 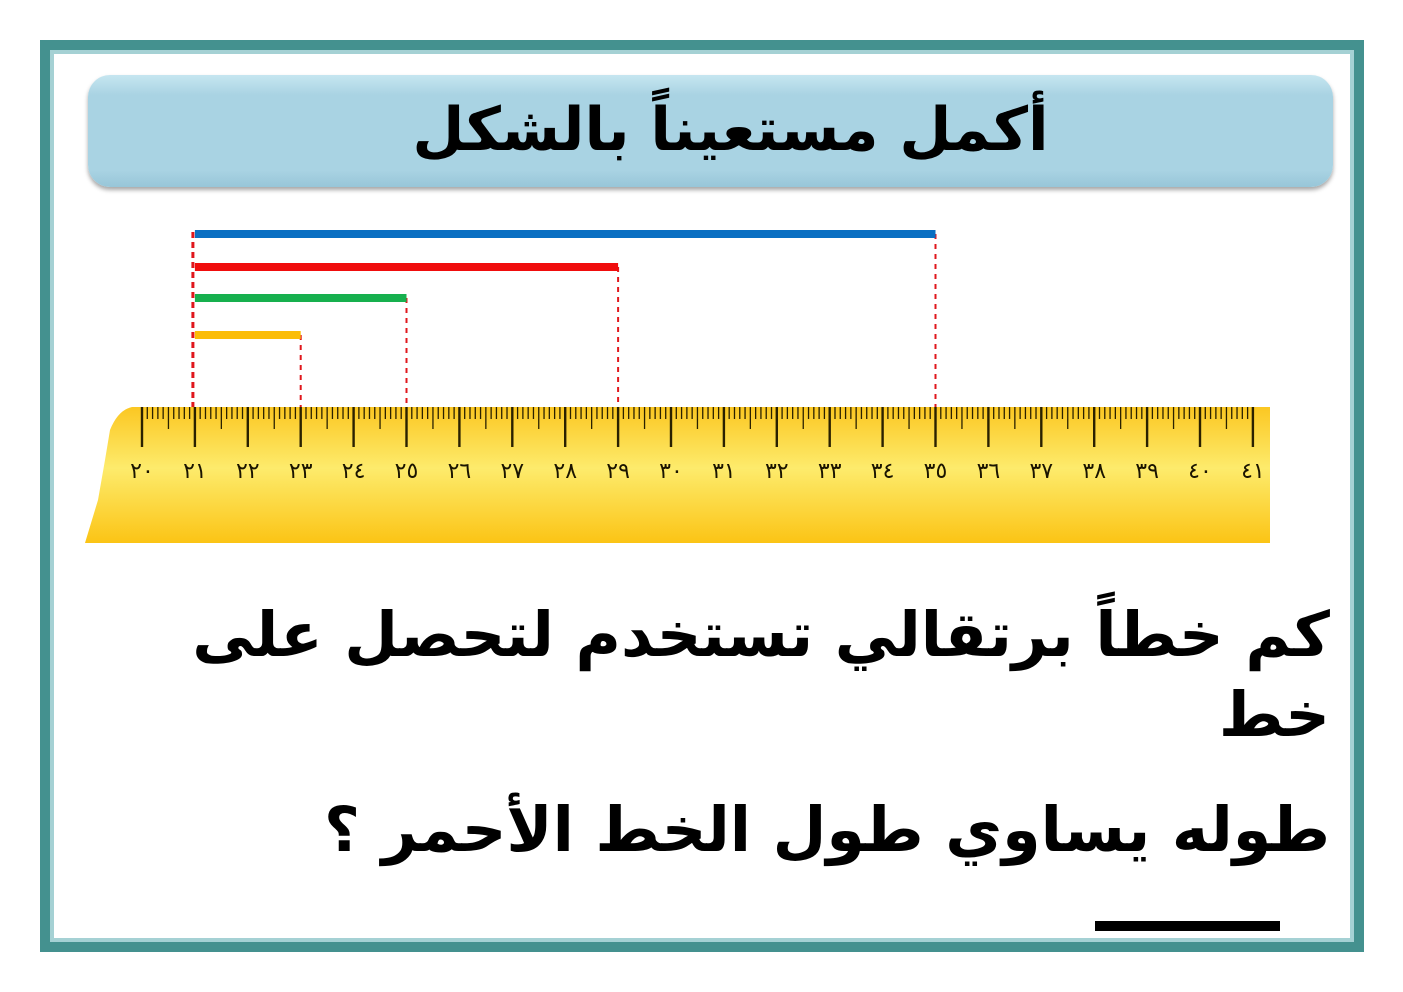 What do you see at coordinates (1187, 926) in the screenshot?
I see `answer-blank` at bounding box center [1187, 926].